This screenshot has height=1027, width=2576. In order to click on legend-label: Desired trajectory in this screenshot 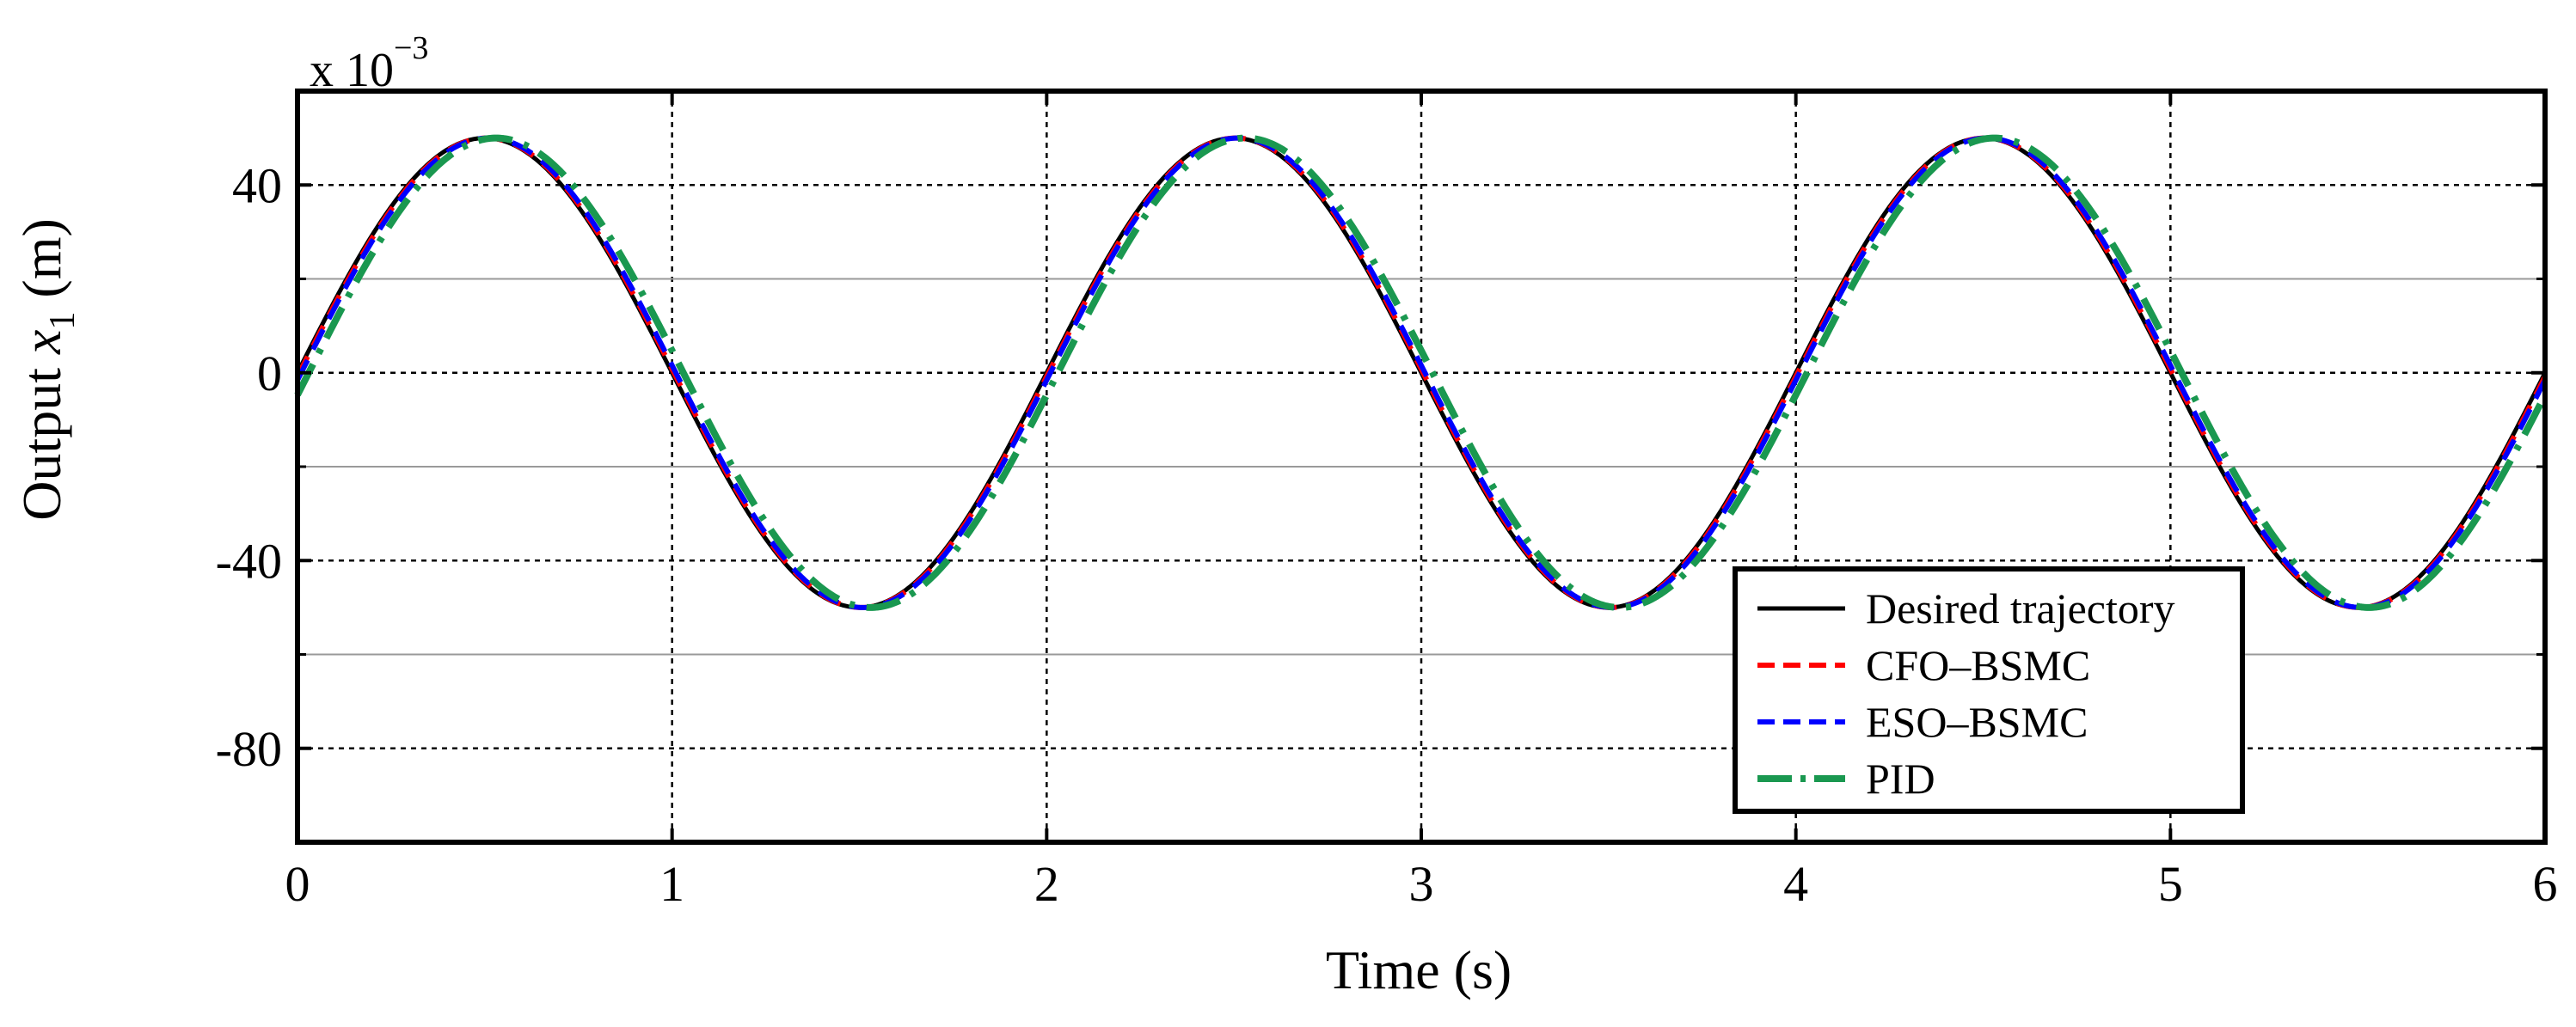, I will do `click(2020, 608)`.